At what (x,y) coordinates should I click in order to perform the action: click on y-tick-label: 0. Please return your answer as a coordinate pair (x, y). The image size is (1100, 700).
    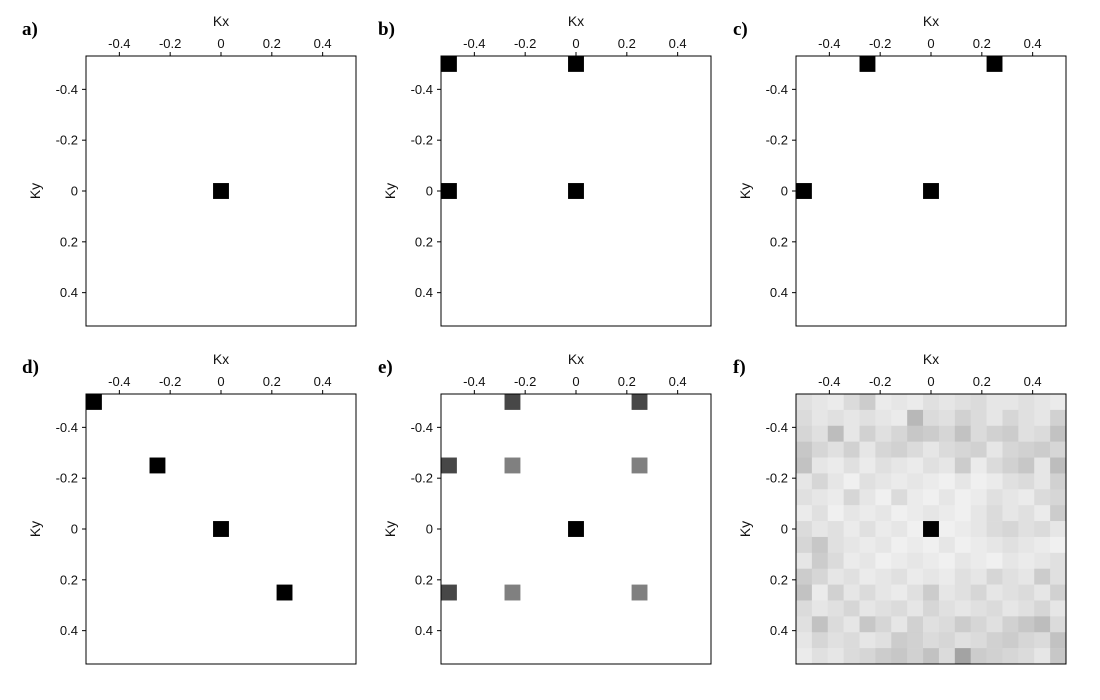
    Looking at the image, I should click on (784, 191).